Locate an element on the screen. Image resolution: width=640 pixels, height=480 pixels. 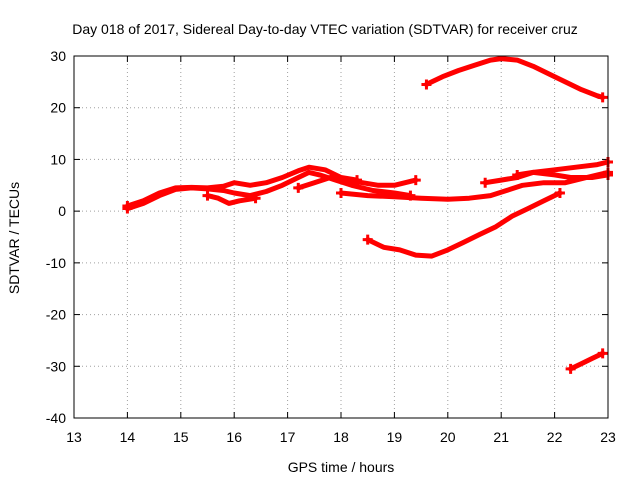
x-tick-label: 22 is located at coordinates (555, 437).